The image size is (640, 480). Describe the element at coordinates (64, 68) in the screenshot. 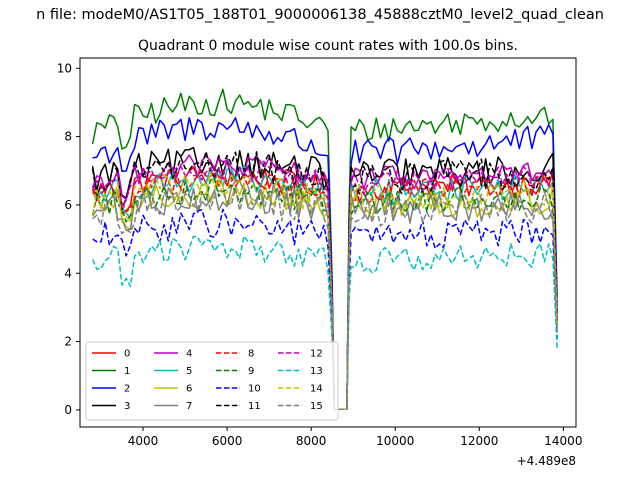

I see `y-tick-label: 10` at that location.